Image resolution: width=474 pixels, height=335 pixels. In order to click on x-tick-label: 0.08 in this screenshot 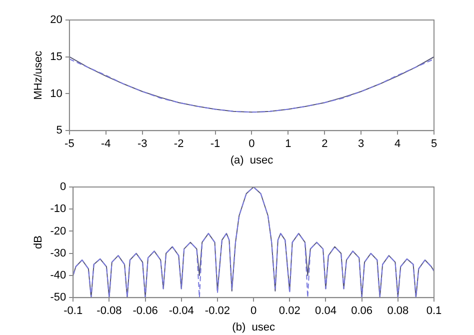, I will do `click(398, 311)`.